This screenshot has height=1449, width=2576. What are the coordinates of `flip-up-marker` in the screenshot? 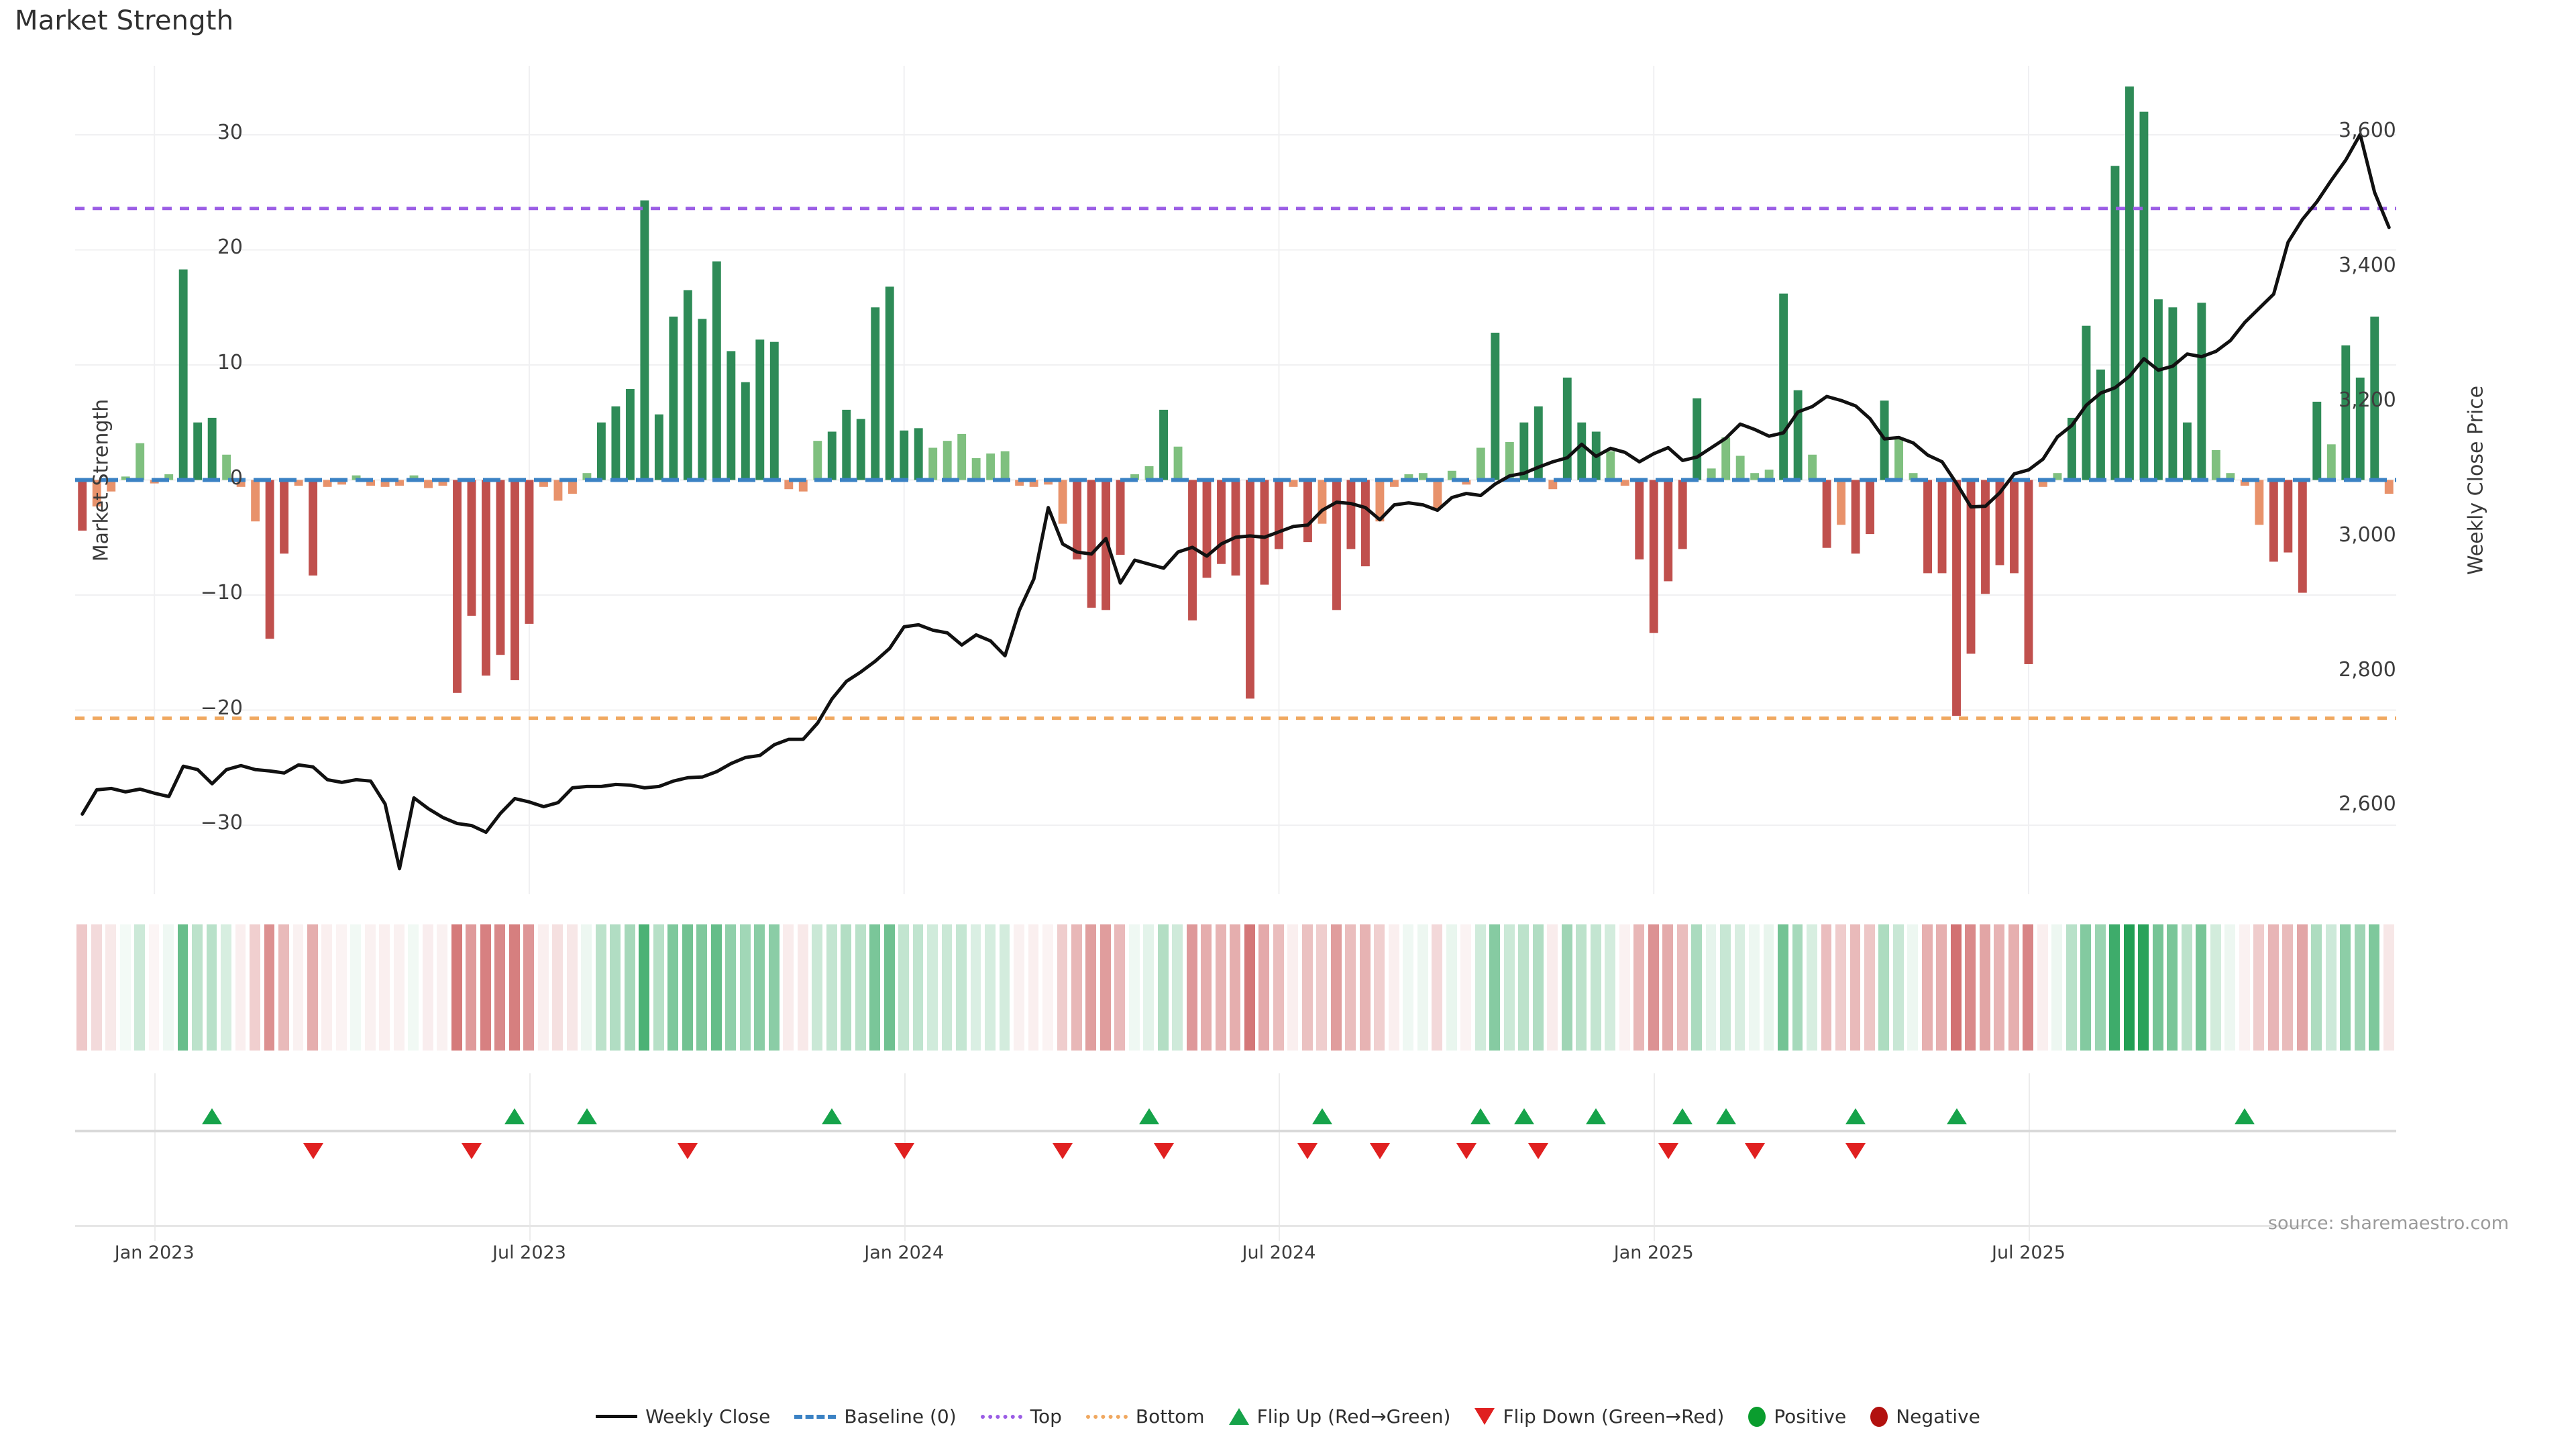 It's located at (2245, 1116).